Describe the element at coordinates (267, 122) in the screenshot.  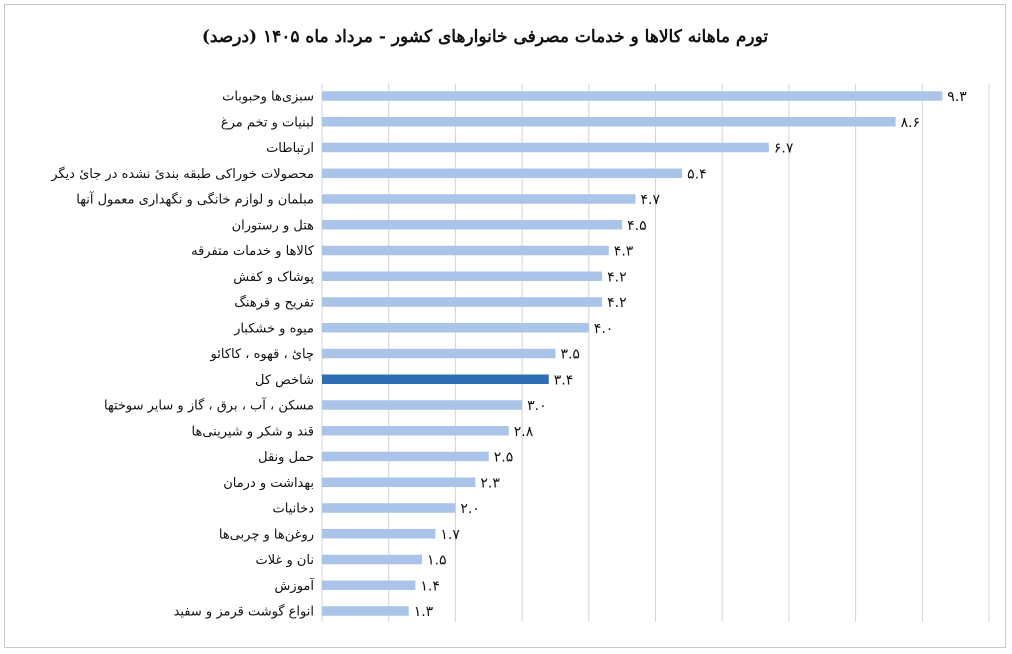
I see `category-label: لبنیات و تخم مرغ` at that location.